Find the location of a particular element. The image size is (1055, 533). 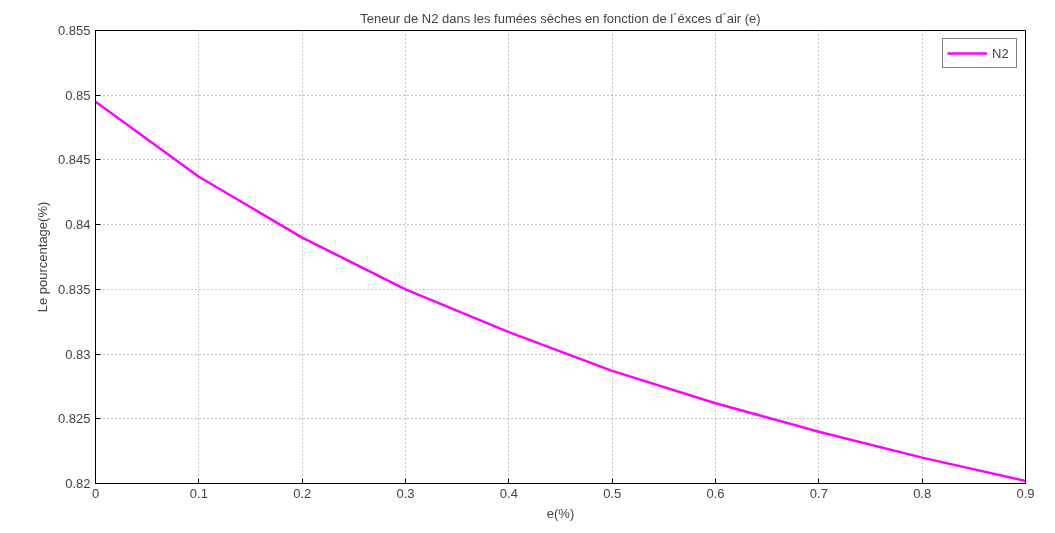

y-tick-label: 0.835 is located at coordinates (74, 289).